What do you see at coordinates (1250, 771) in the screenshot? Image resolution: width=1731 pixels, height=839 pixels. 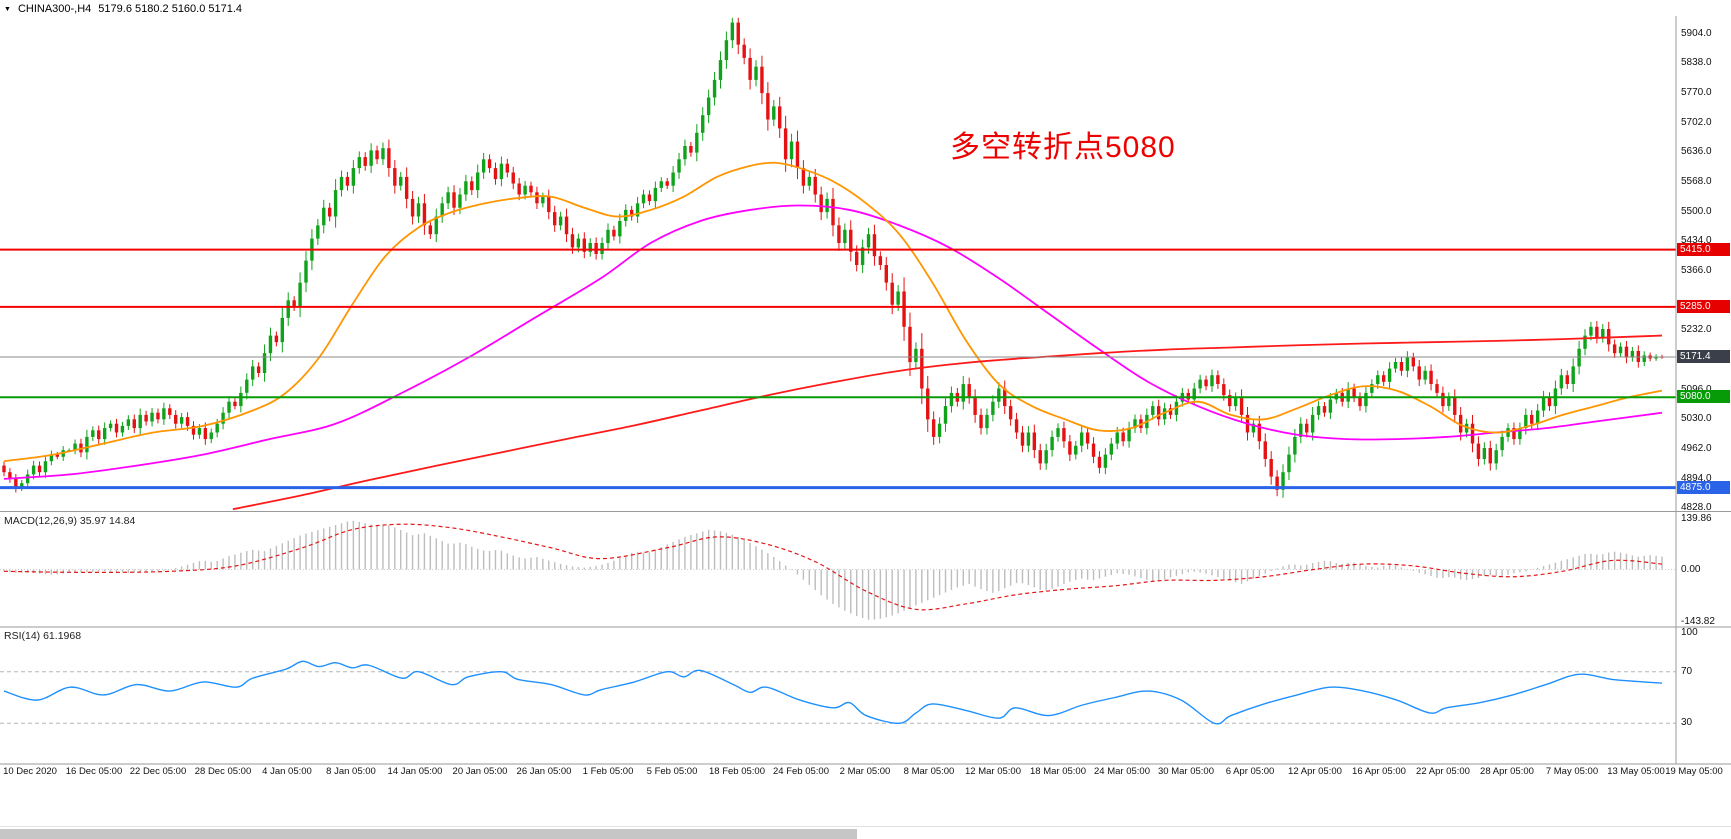 I see `time-tick: 6 Apr 05:00` at bounding box center [1250, 771].